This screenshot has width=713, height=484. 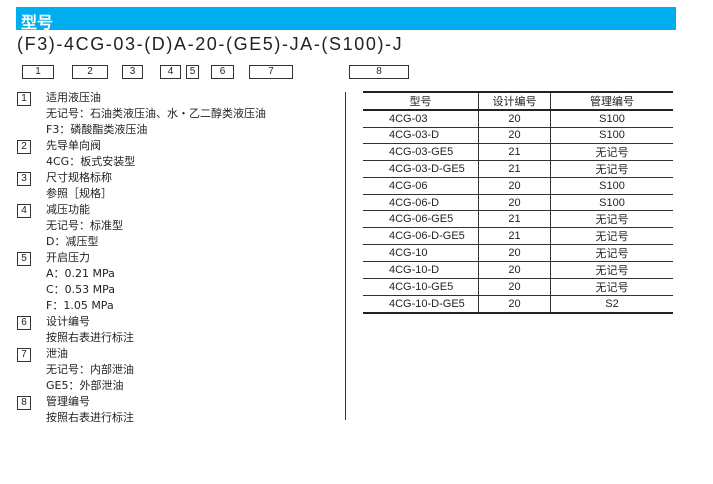 I want to click on position-box: 2, so click(x=90, y=72).